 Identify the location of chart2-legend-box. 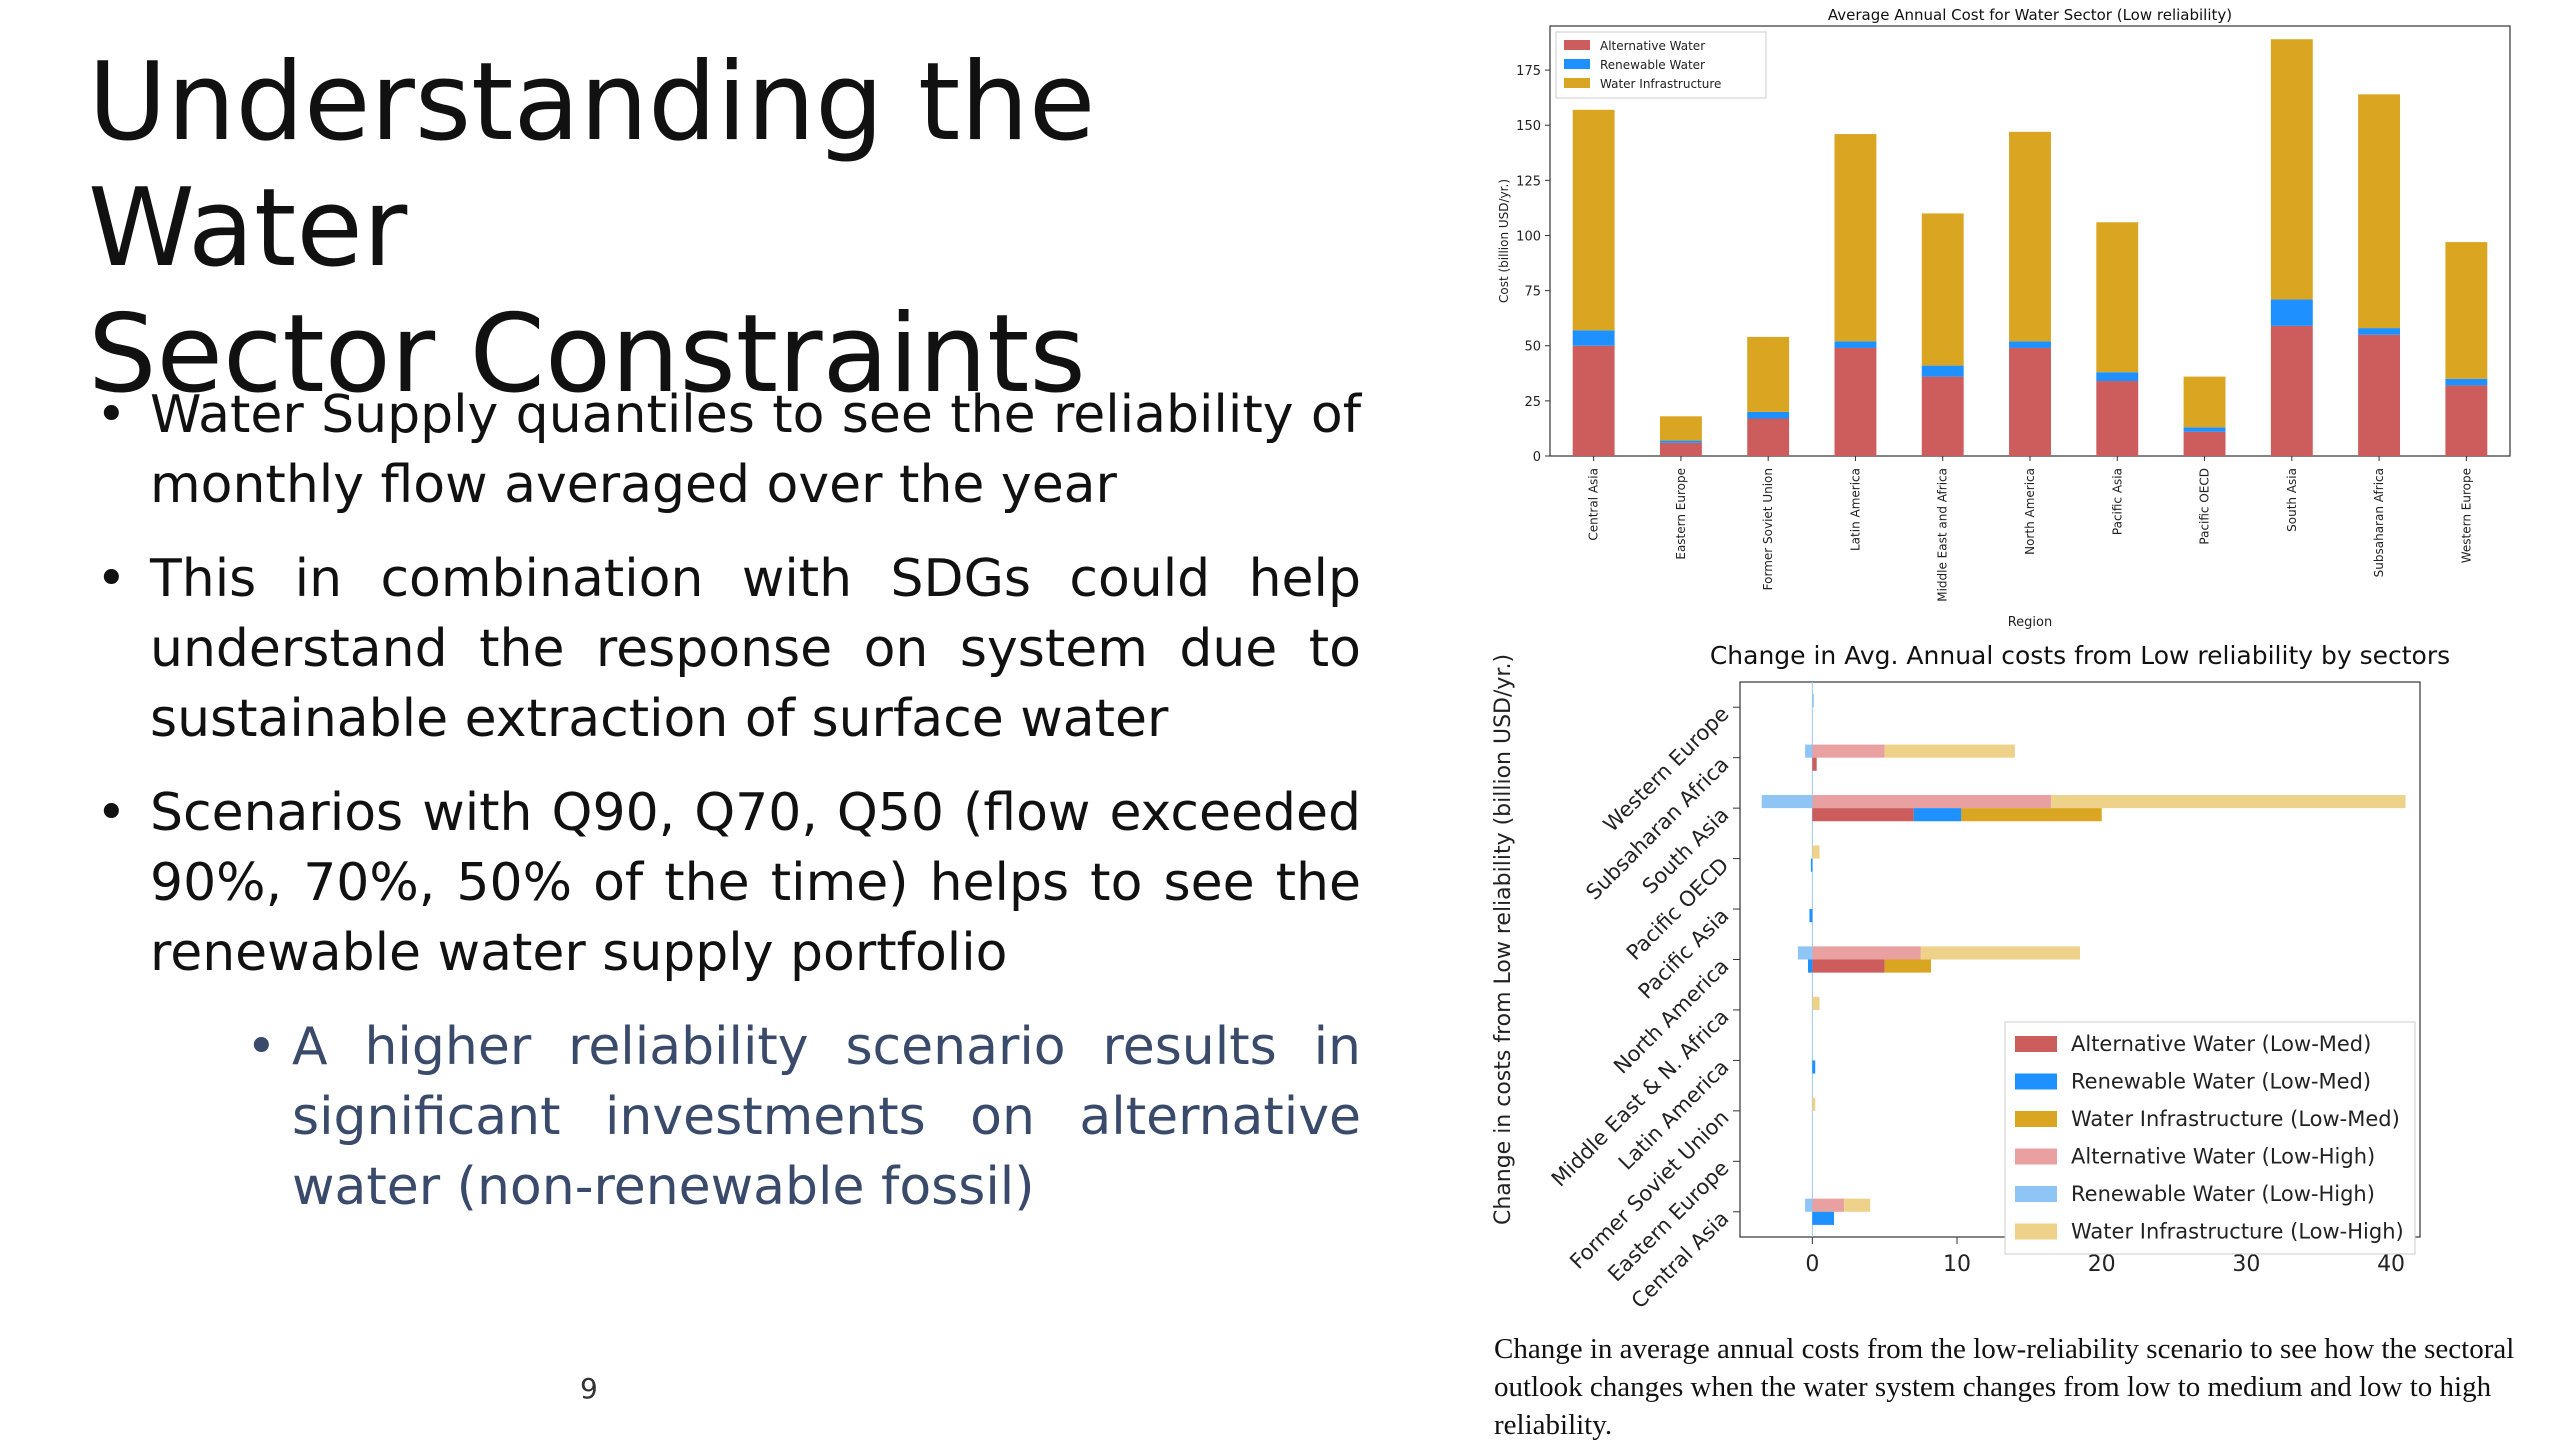
(2210, 1138).